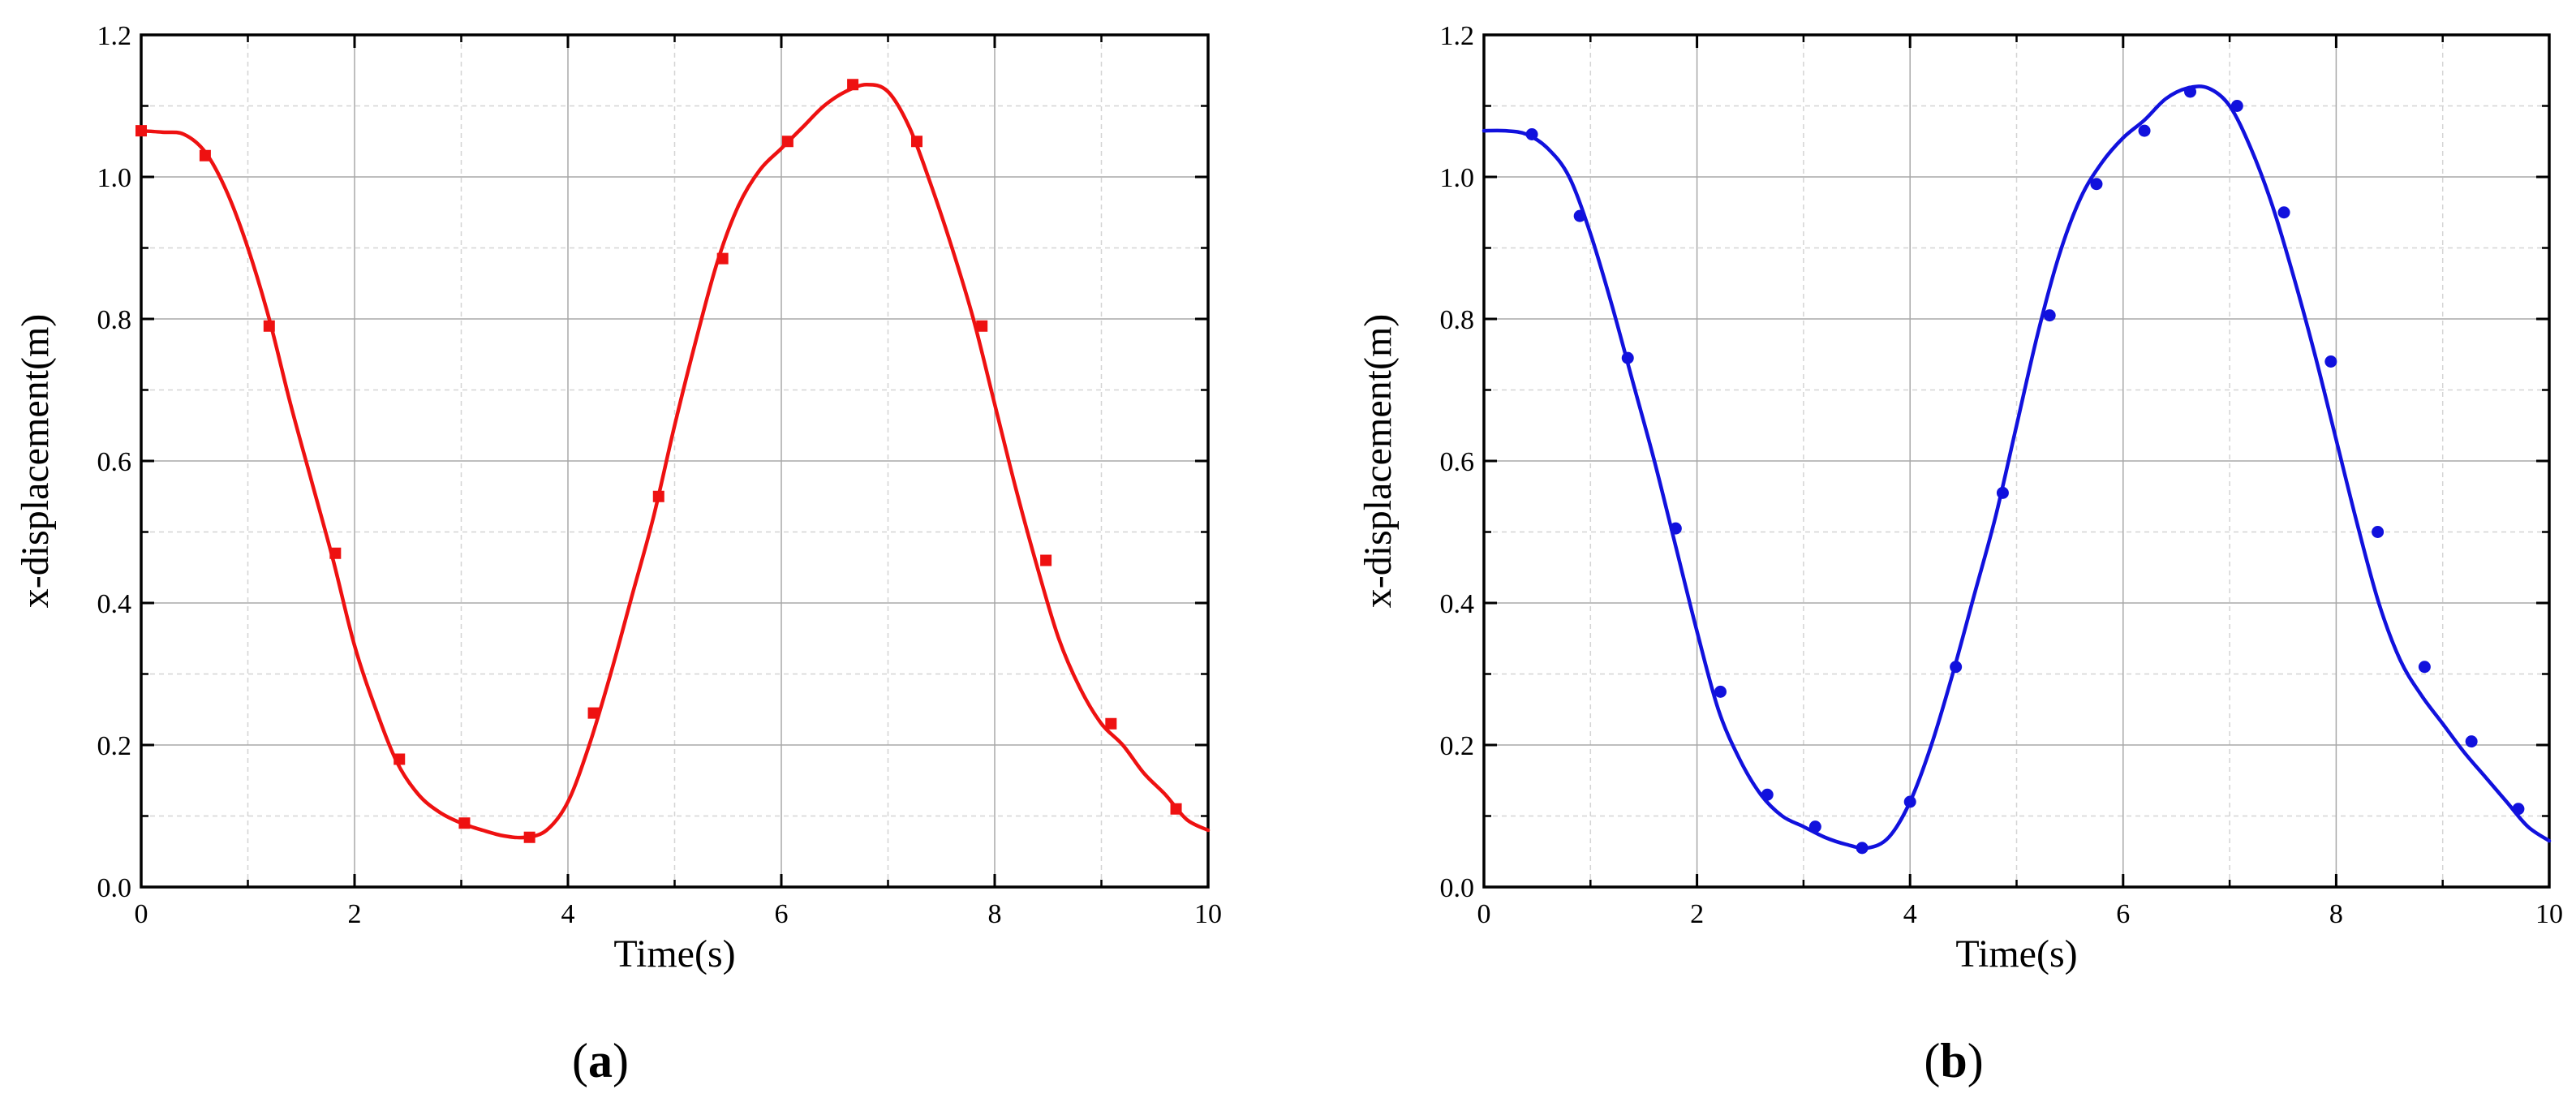 This screenshot has height=1111, width=2576. Describe the element at coordinates (600, 1060) in the screenshot. I see `panel-label-a: (a)` at that location.